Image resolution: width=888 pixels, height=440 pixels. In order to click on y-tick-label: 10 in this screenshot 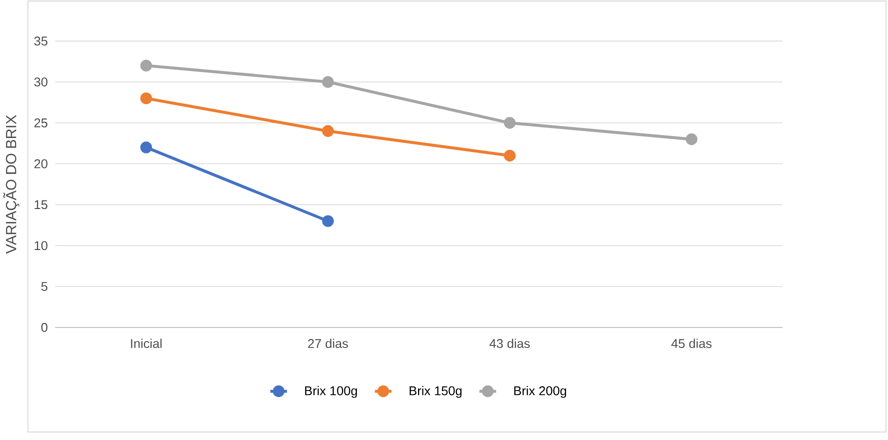, I will do `click(41, 245)`.